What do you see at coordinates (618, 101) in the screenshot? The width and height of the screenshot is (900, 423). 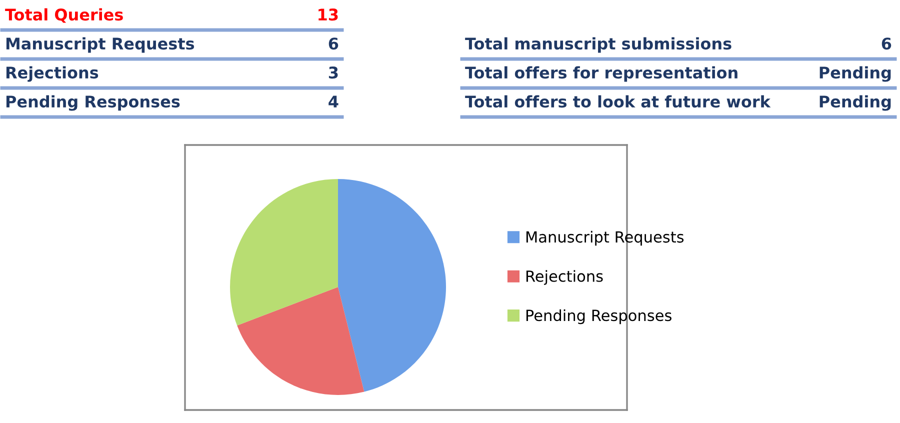 I see `text: Total offers to look at future work` at bounding box center [618, 101].